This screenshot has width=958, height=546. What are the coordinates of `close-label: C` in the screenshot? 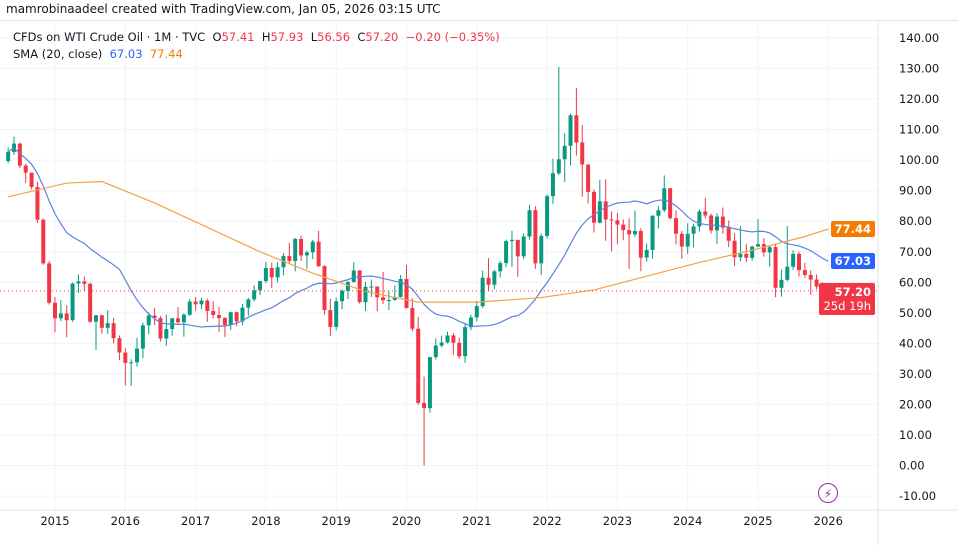 It's located at (361, 37).